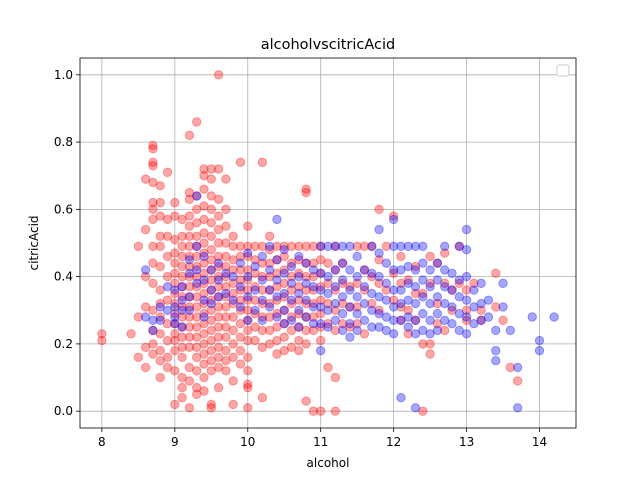 The height and width of the screenshot is (480, 640). What do you see at coordinates (63, 277) in the screenshot?
I see `y-tick-label: 0.4` at bounding box center [63, 277].